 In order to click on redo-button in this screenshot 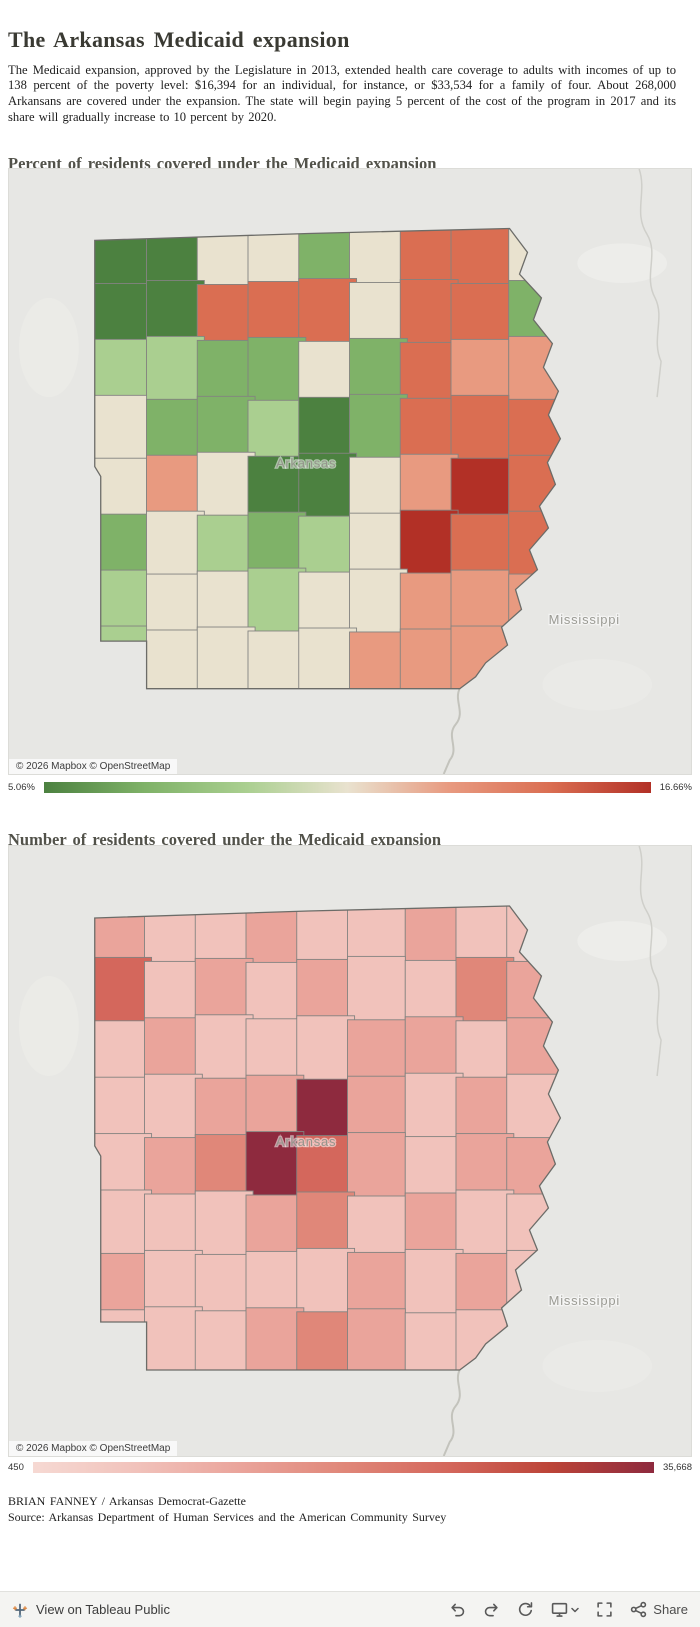, I will do `click(491, 1609)`.